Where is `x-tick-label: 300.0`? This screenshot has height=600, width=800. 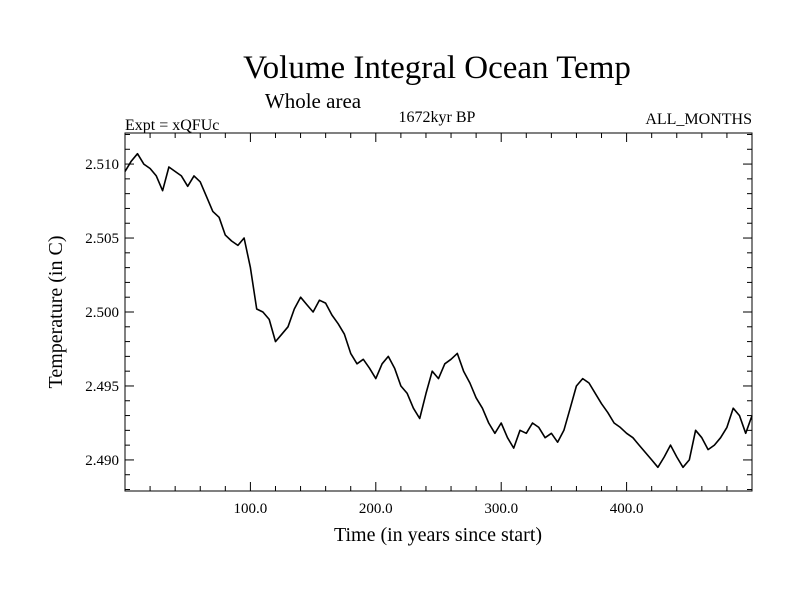 x-tick-label: 300.0 is located at coordinates (501, 509).